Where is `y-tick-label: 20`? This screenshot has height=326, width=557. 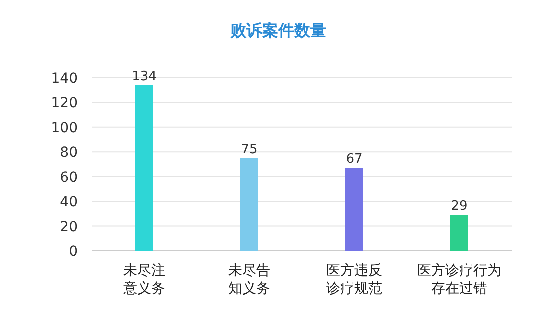 y-tick-label: 20 is located at coordinates (69, 227).